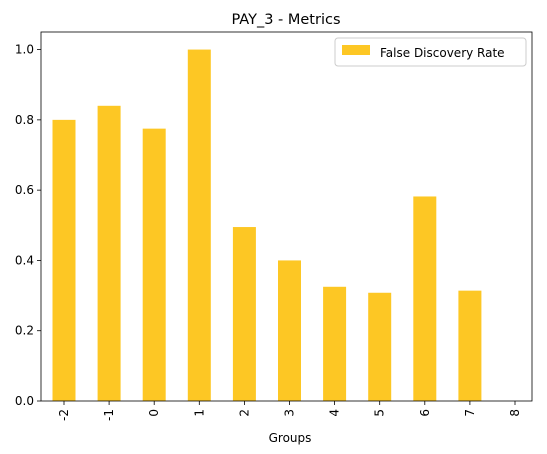 Image resolution: width=547 pixels, height=454 pixels. I want to click on y-axis: 0.0 0.2 0.4 0.6 0.8 1.0, so click(28, 225).